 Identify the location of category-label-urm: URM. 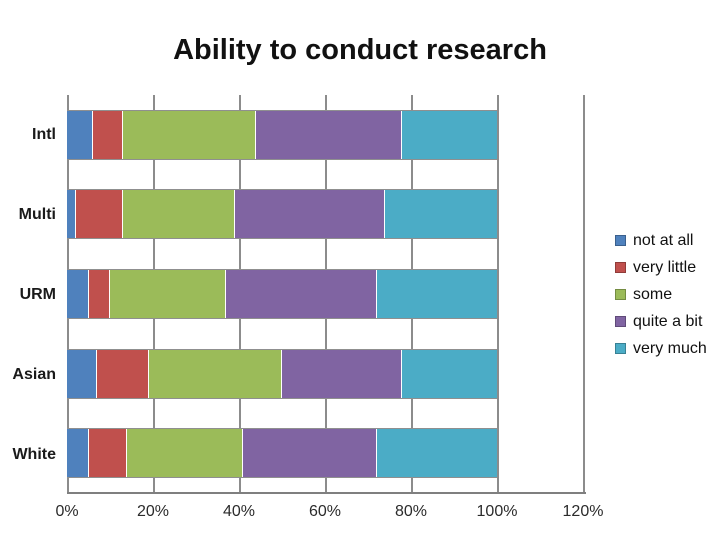
(37, 294).